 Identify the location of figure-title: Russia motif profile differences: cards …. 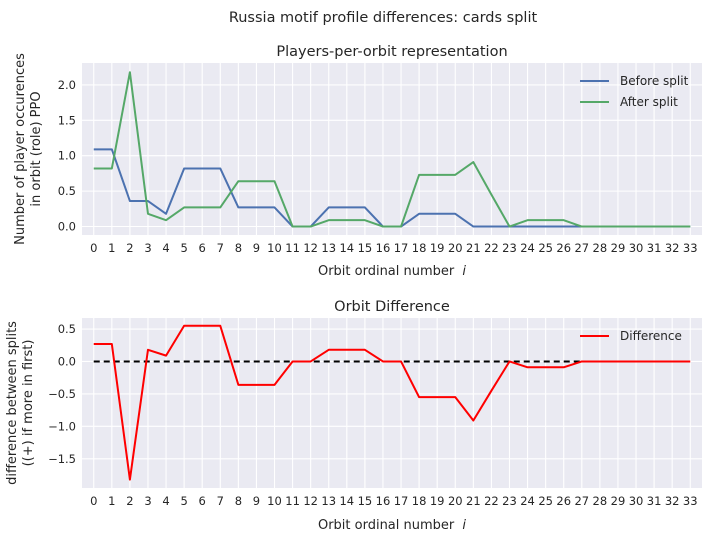
(383, 18).